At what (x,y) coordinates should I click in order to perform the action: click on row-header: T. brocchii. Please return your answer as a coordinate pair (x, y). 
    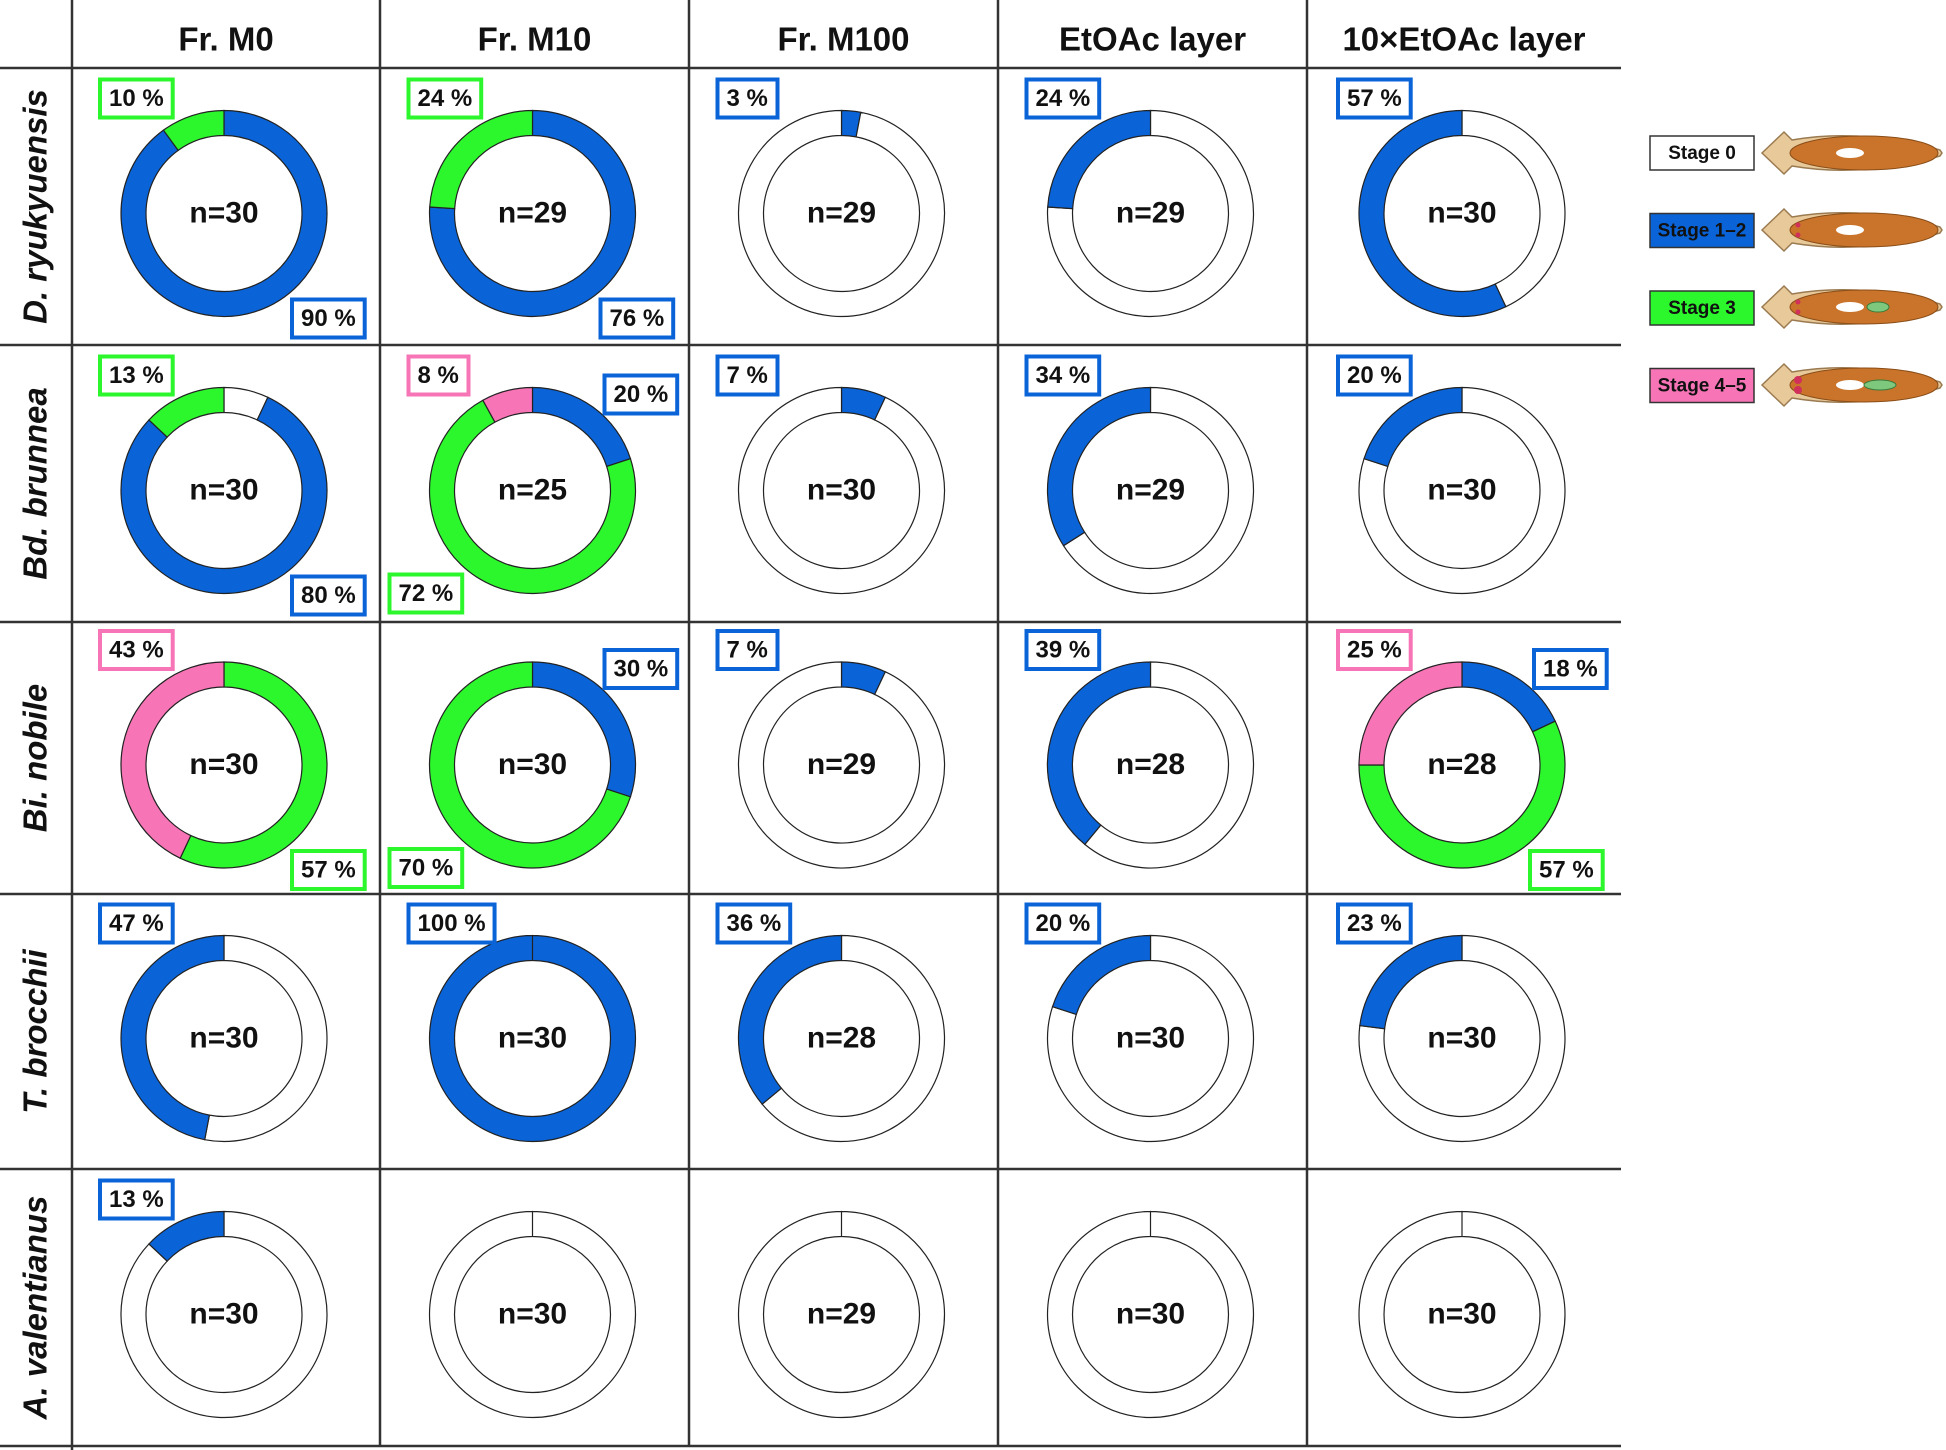
    Looking at the image, I should click on (35, 1030).